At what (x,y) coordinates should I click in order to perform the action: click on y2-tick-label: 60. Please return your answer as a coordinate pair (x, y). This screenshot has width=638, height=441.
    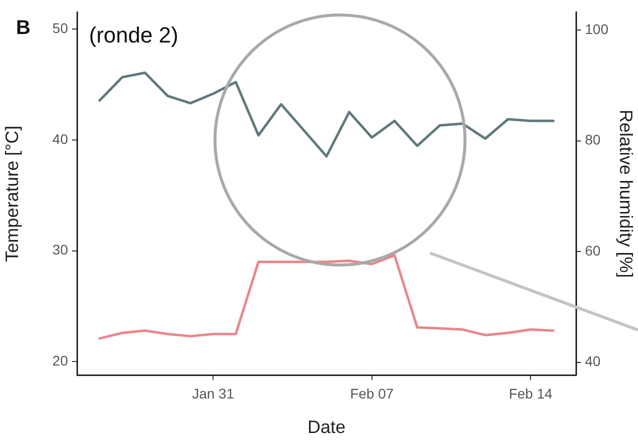
    Looking at the image, I should click on (593, 250).